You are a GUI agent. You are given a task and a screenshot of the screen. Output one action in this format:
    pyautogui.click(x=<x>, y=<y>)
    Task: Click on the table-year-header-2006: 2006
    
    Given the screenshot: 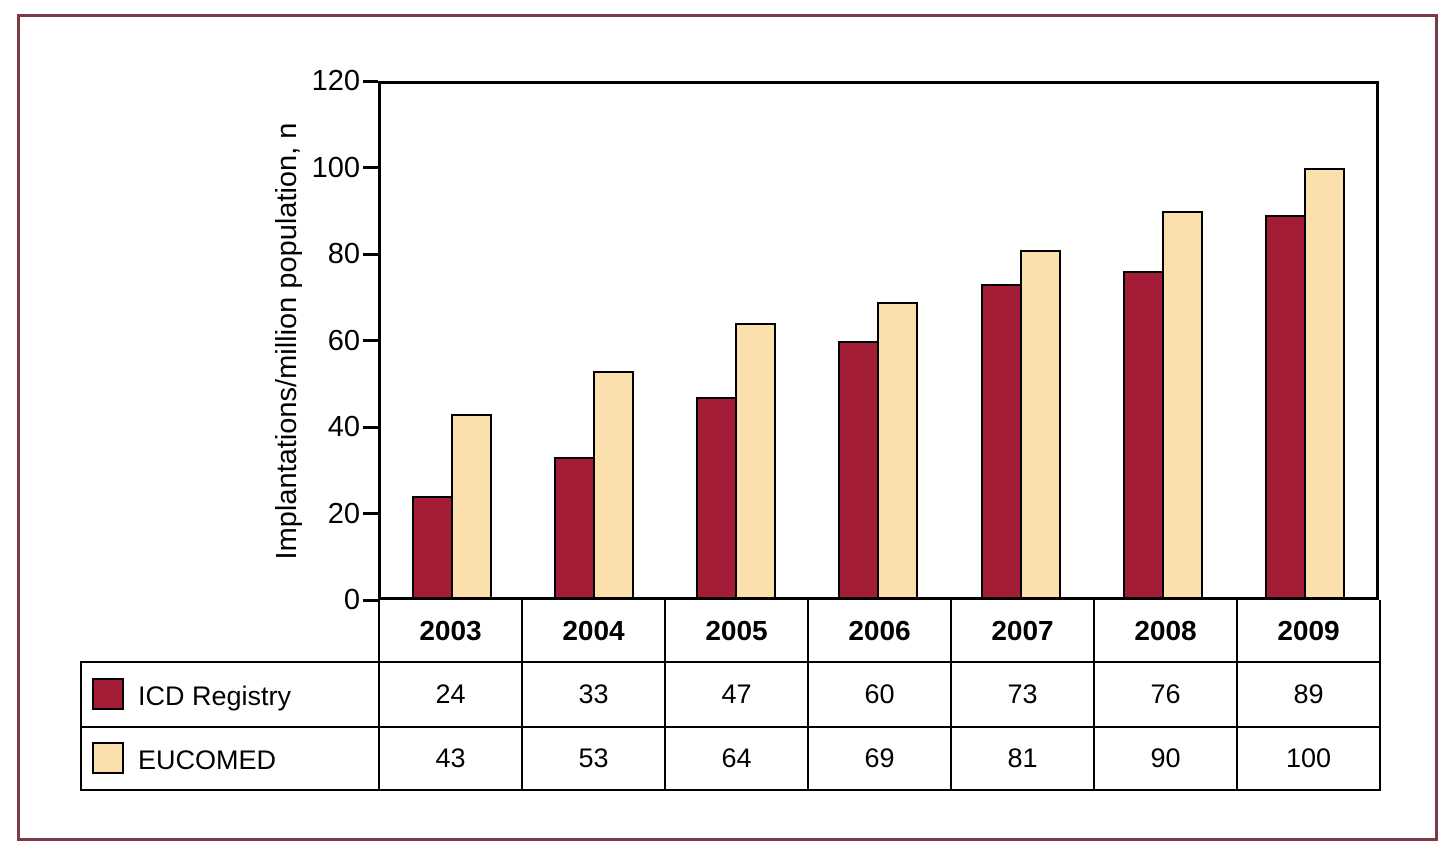 What is the action you would take?
    pyautogui.click(x=879, y=631)
    